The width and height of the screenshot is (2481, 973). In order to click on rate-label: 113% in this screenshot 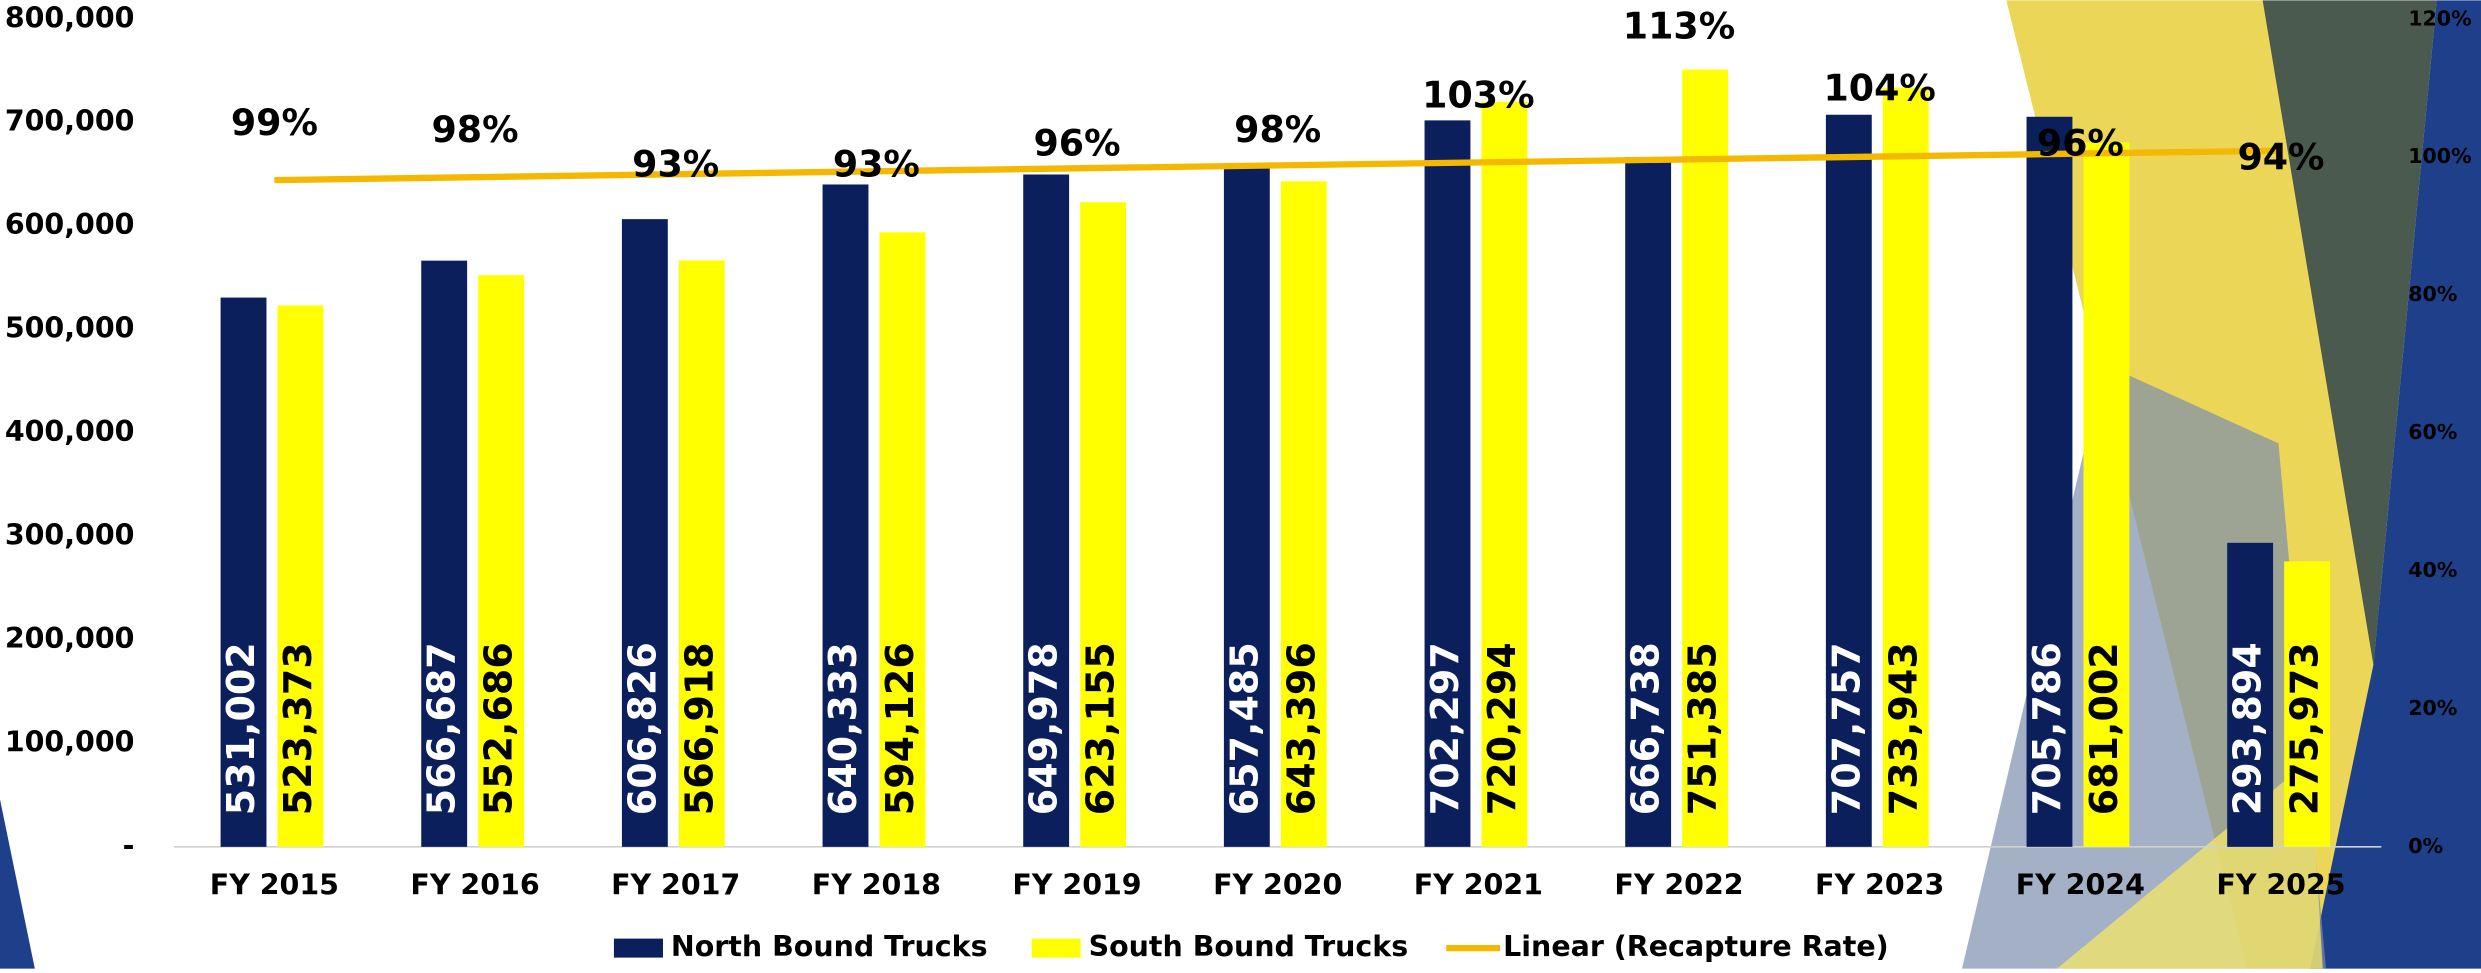, I will do `click(1679, 26)`.